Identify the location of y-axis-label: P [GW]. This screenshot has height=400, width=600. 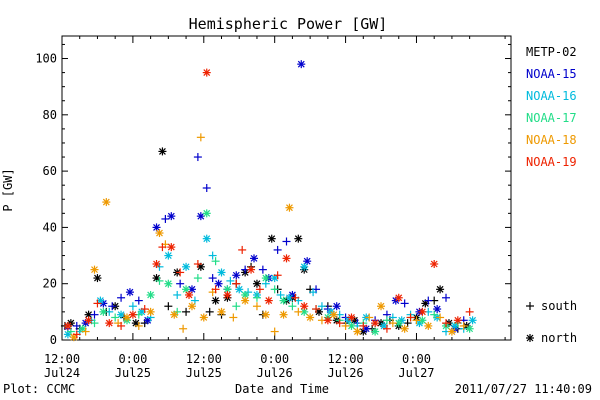
(8, 189).